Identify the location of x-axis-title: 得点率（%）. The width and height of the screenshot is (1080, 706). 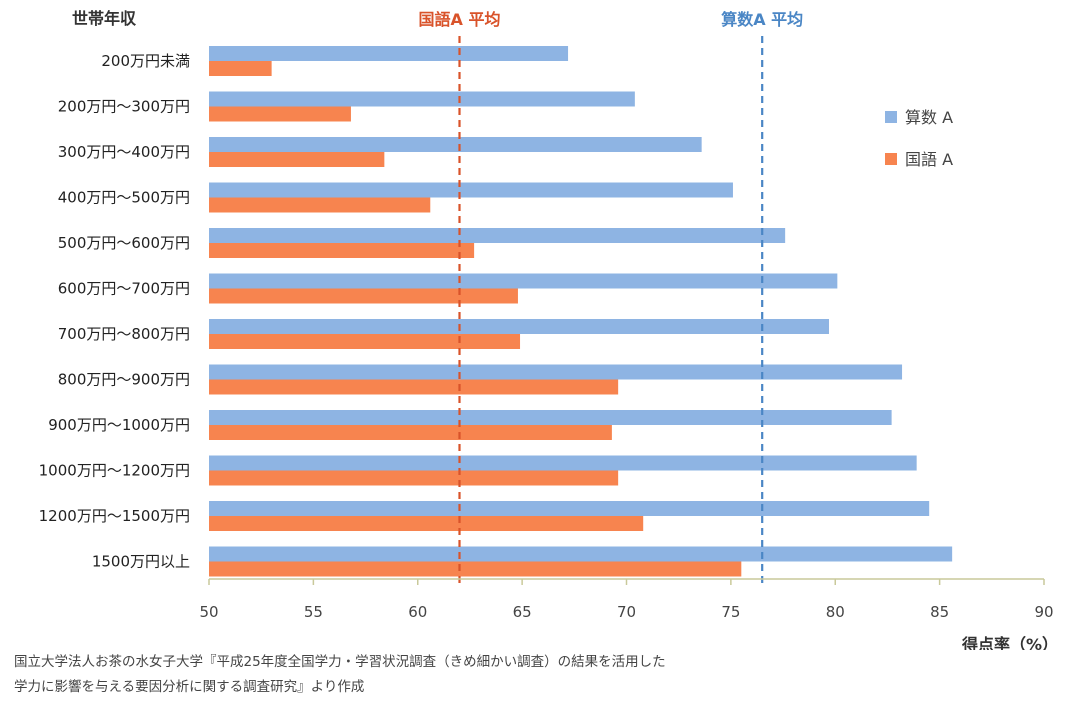
(1009, 642).